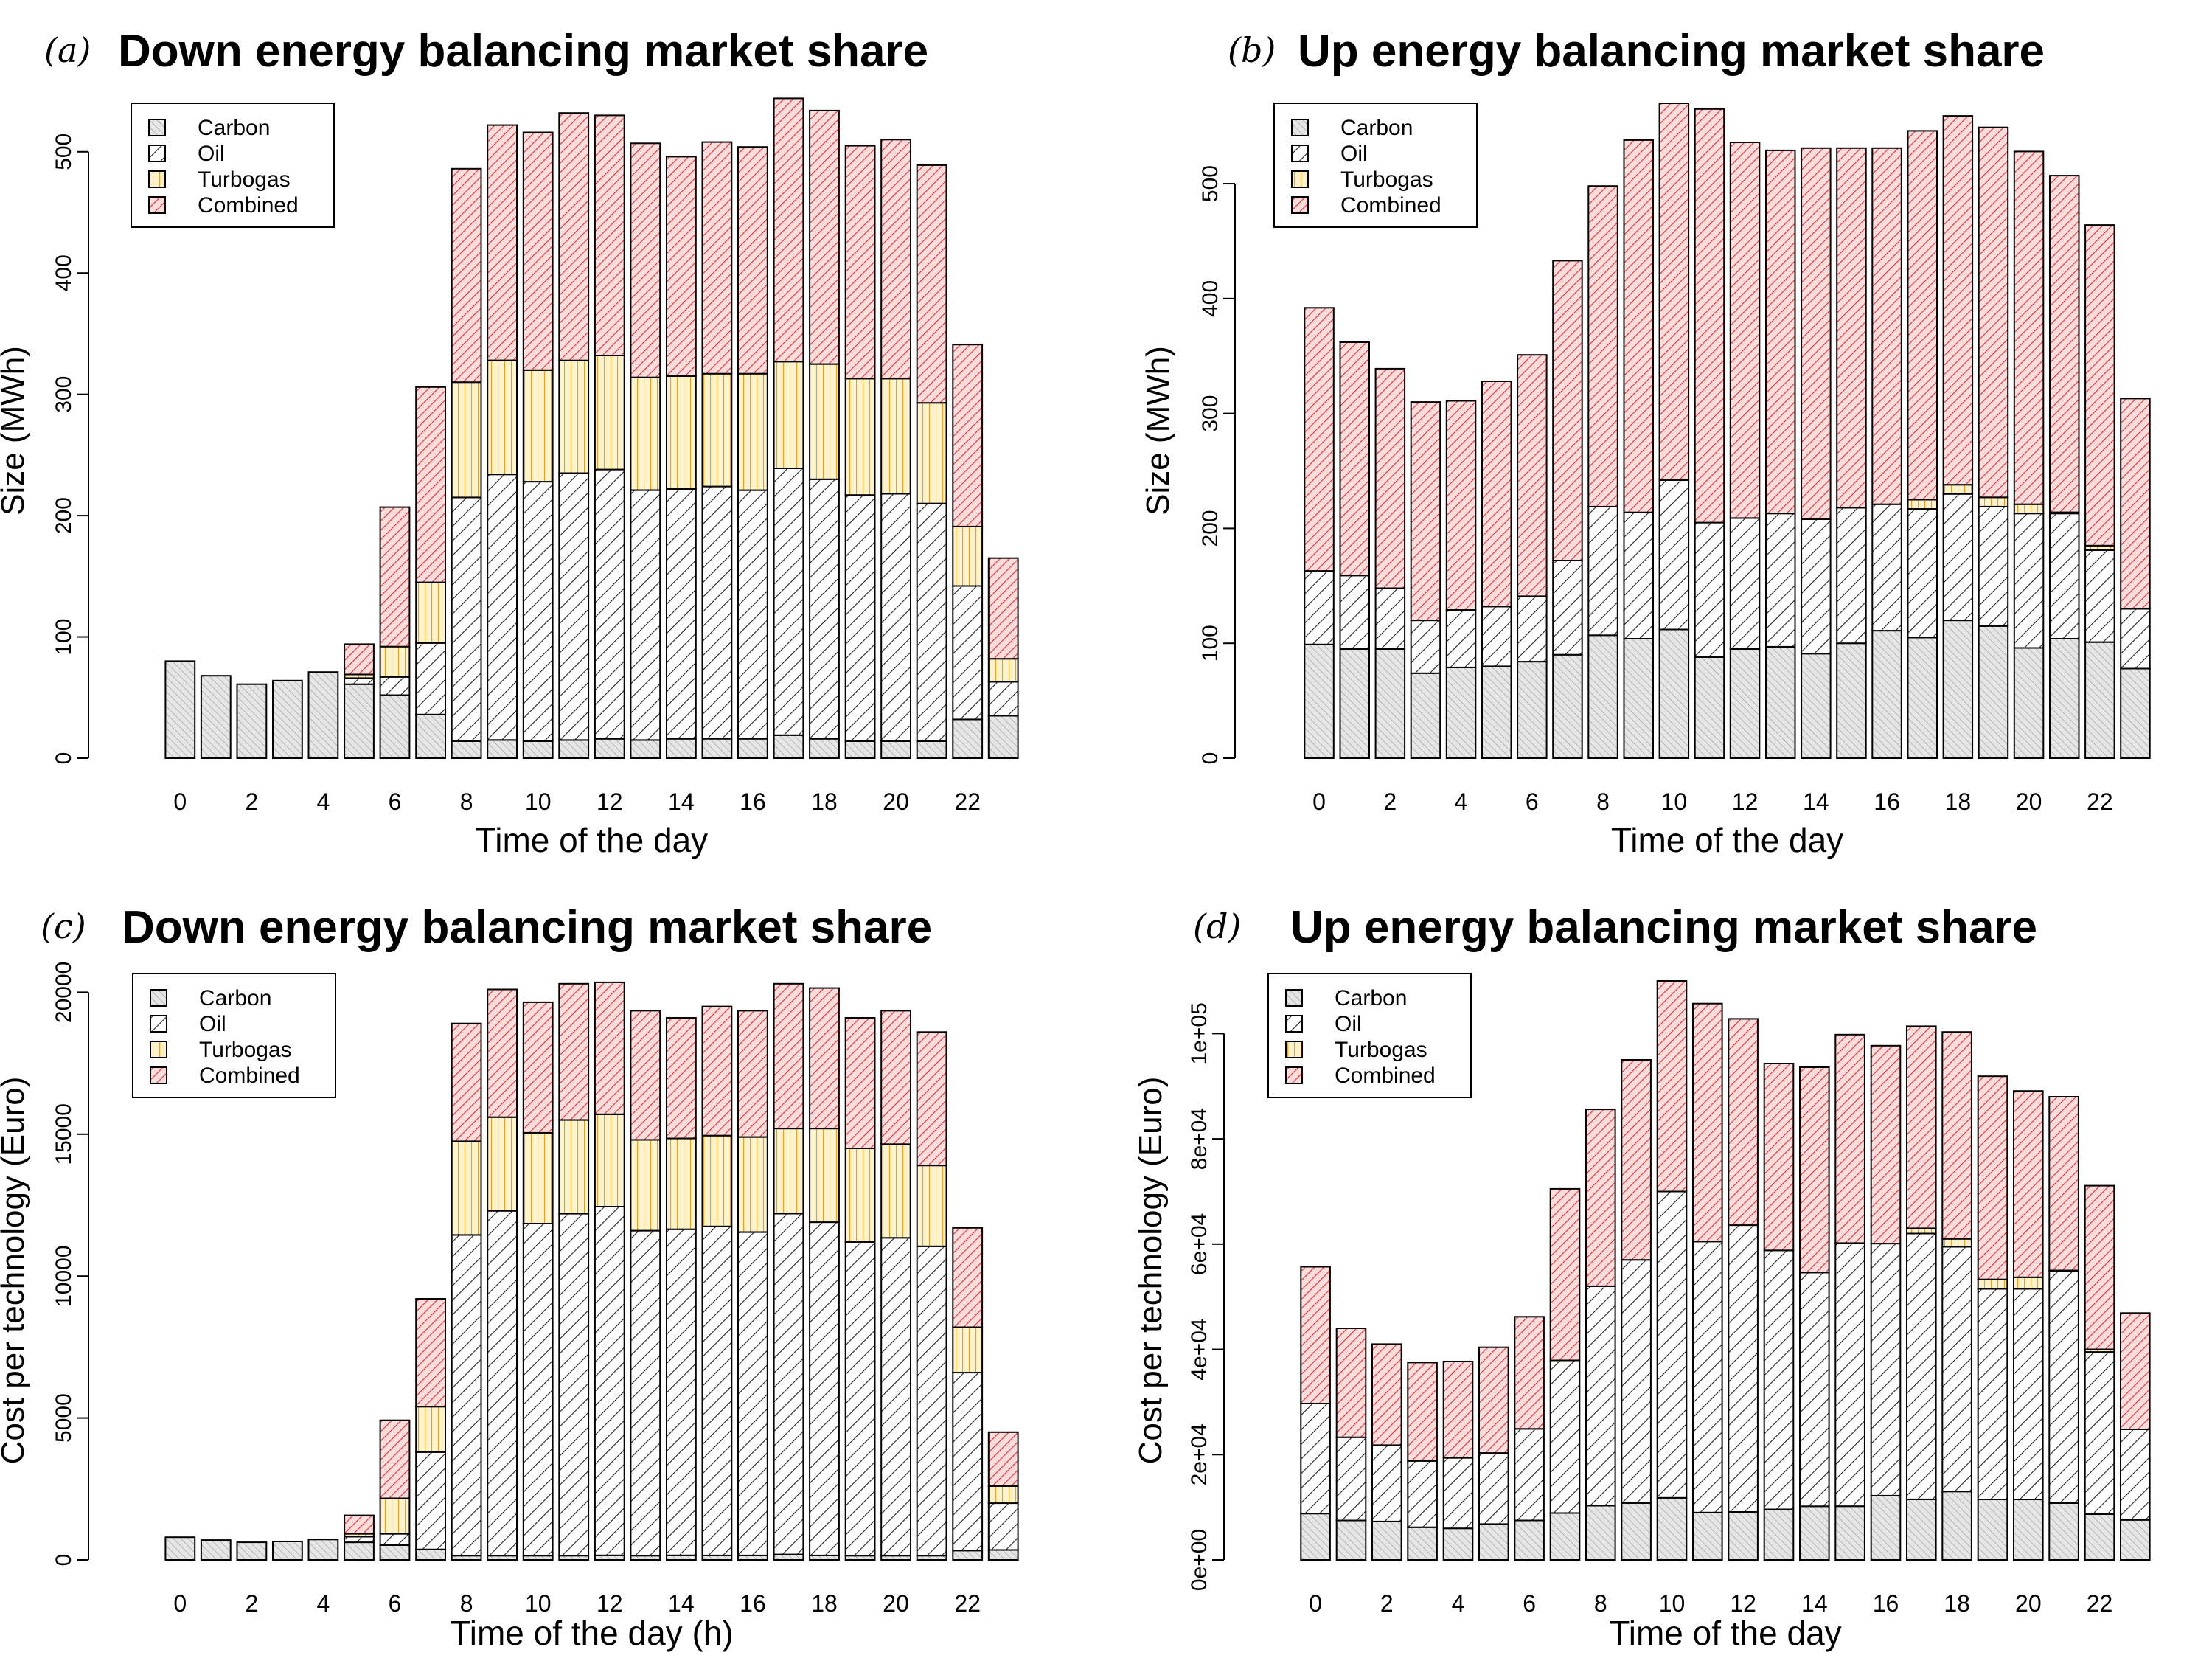 This screenshot has width=2212, height=1658. What do you see at coordinates (1252, 50) in the screenshot?
I see `panel-tag: (b)` at bounding box center [1252, 50].